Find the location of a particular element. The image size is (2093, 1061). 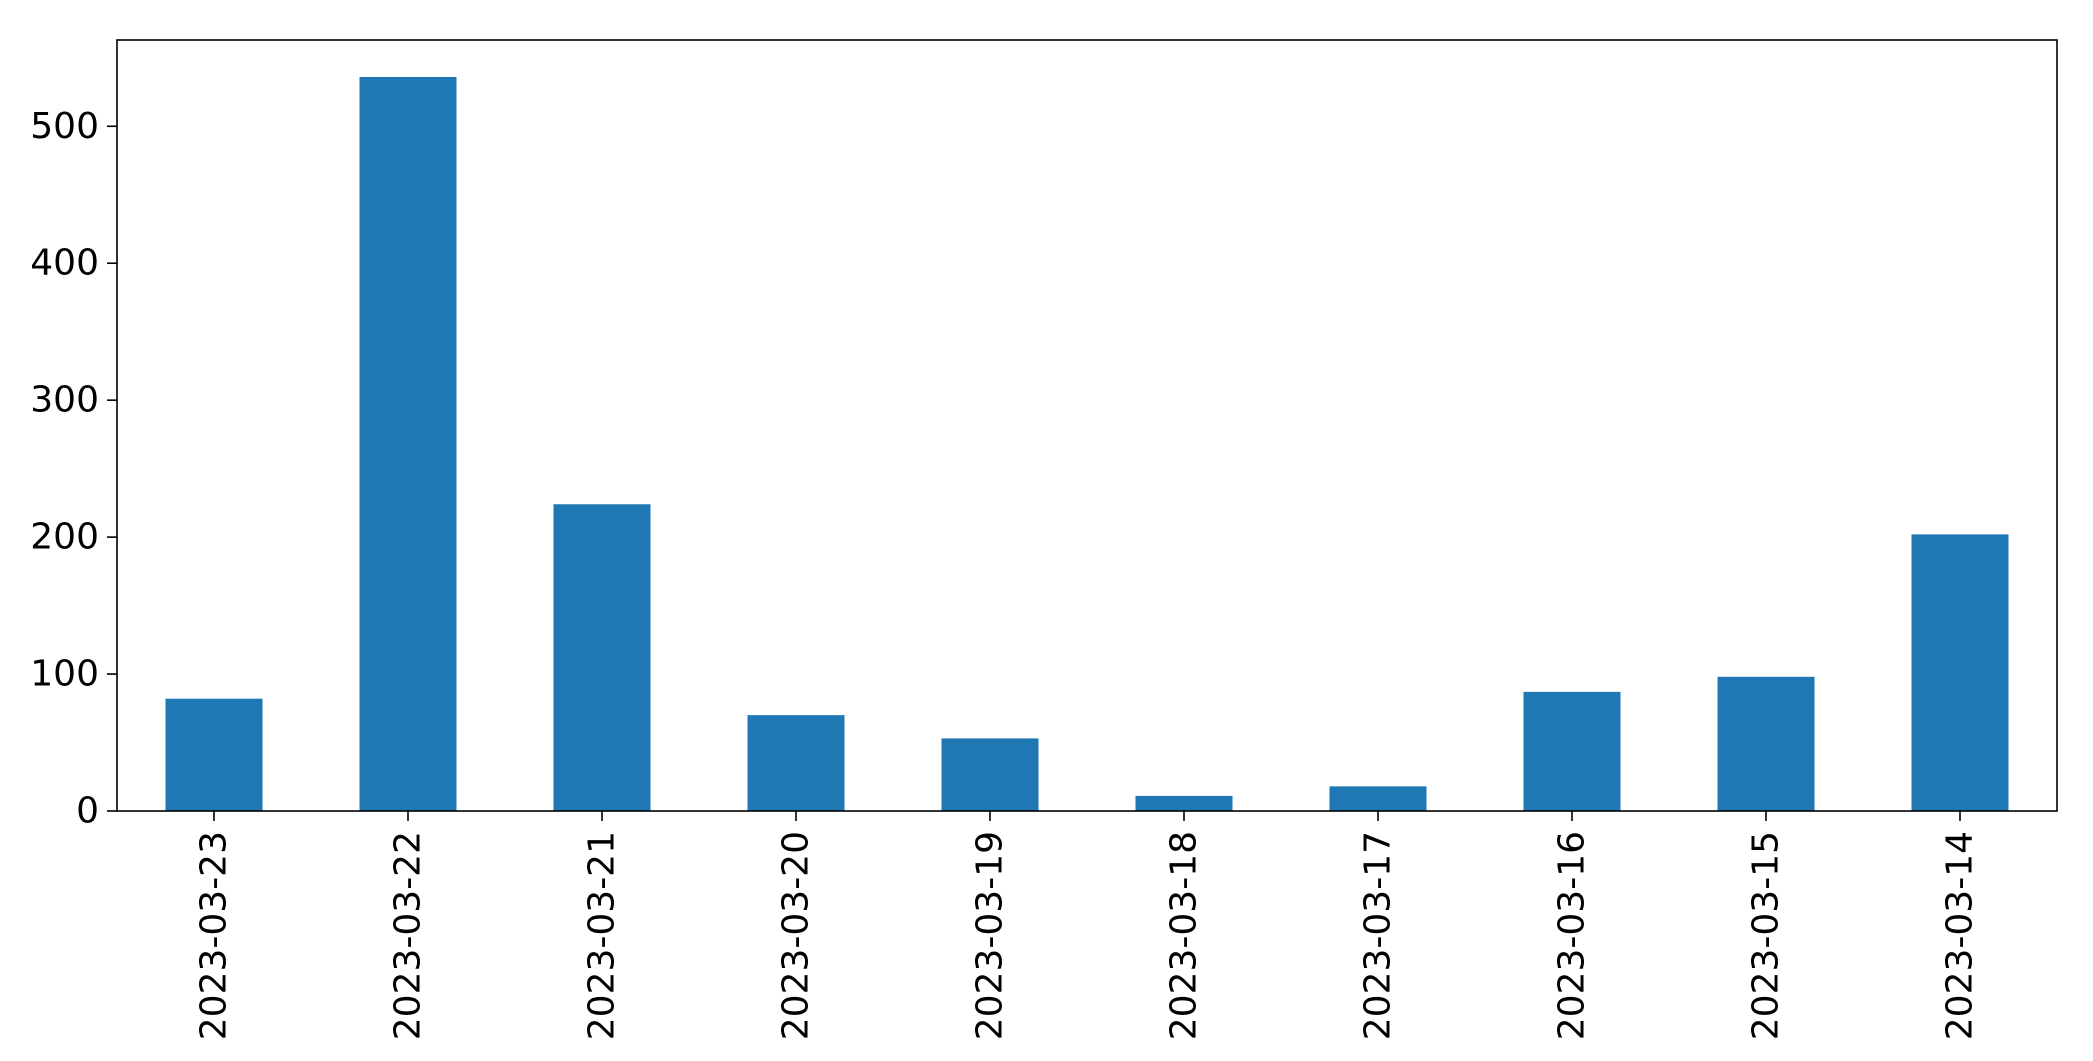

x-tick-label: 2023-03-19 is located at coordinates (990, 935).